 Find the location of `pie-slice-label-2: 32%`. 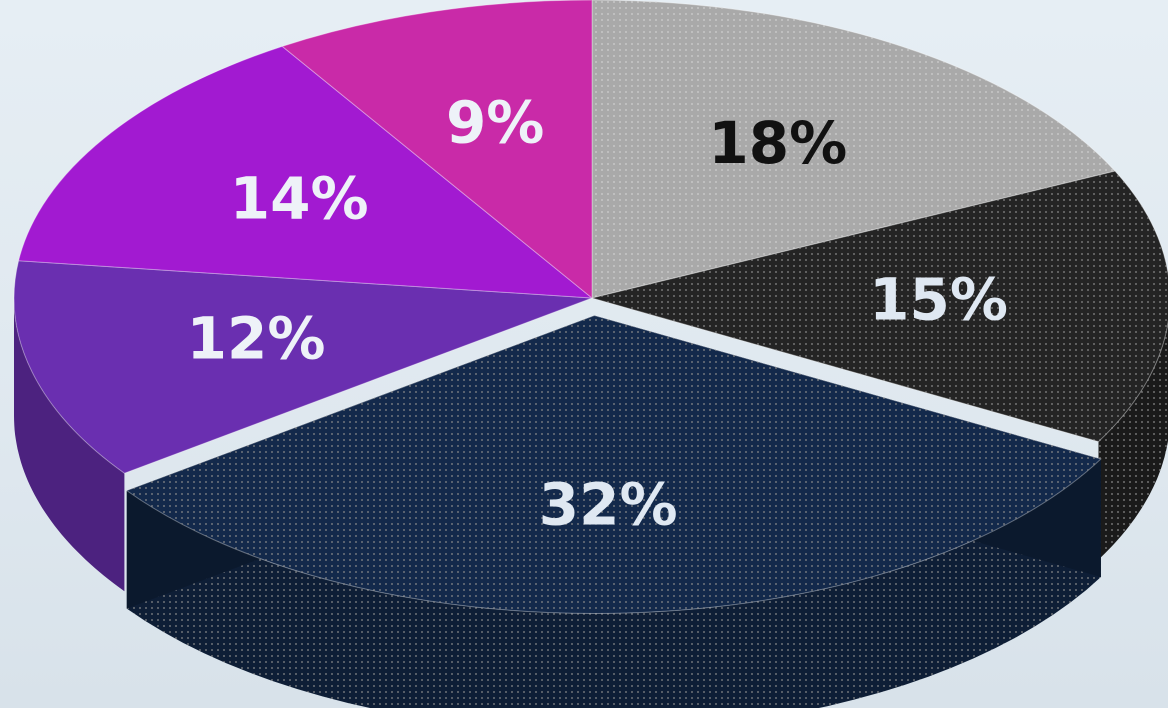

pie-slice-label-2: 32% is located at coordinates (608, 505).